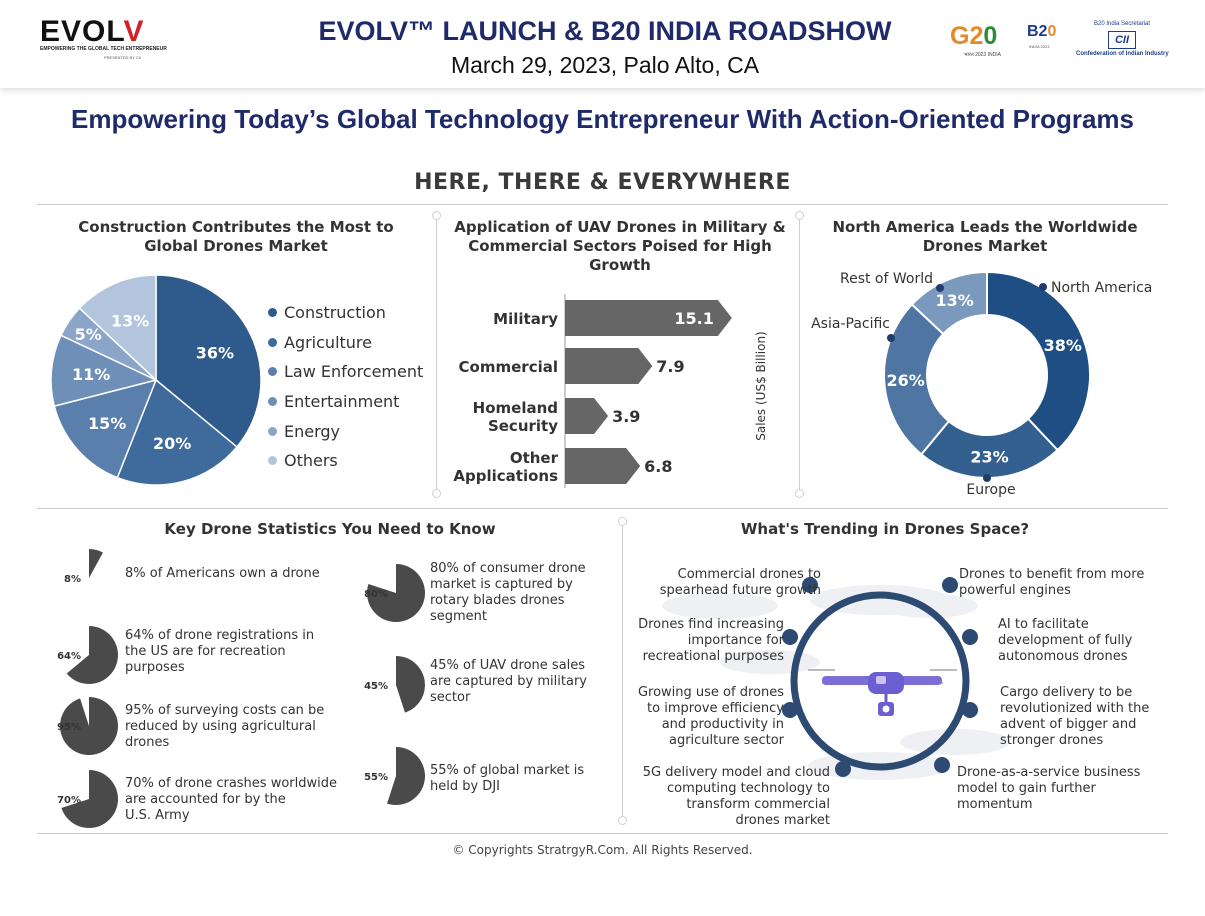 The width and height of the screenshot is (1205, 916). Describe the element at coordinates (205, 799) in the screenshot. I see `stat-line: are accounted for by the` at that location.